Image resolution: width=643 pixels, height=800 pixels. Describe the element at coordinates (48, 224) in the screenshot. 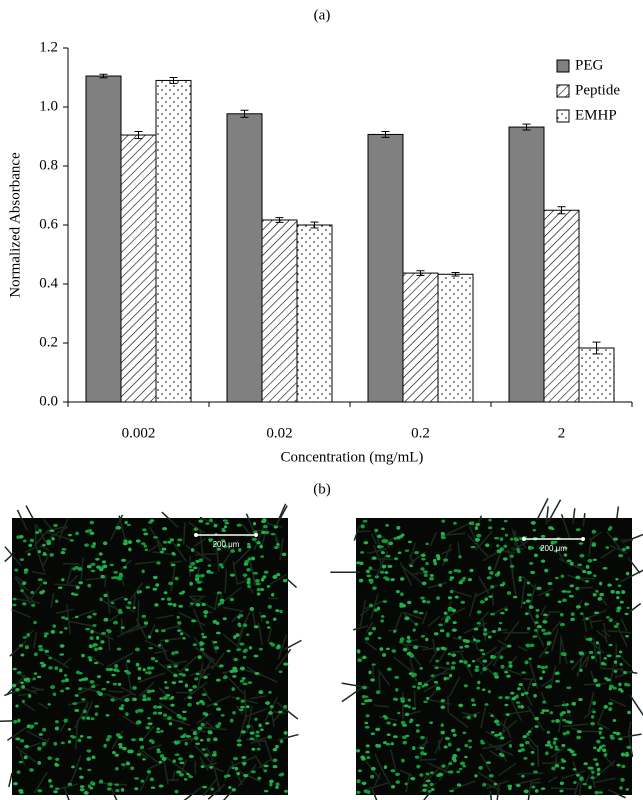

I see `y-tick-label: 0.6` at that location.